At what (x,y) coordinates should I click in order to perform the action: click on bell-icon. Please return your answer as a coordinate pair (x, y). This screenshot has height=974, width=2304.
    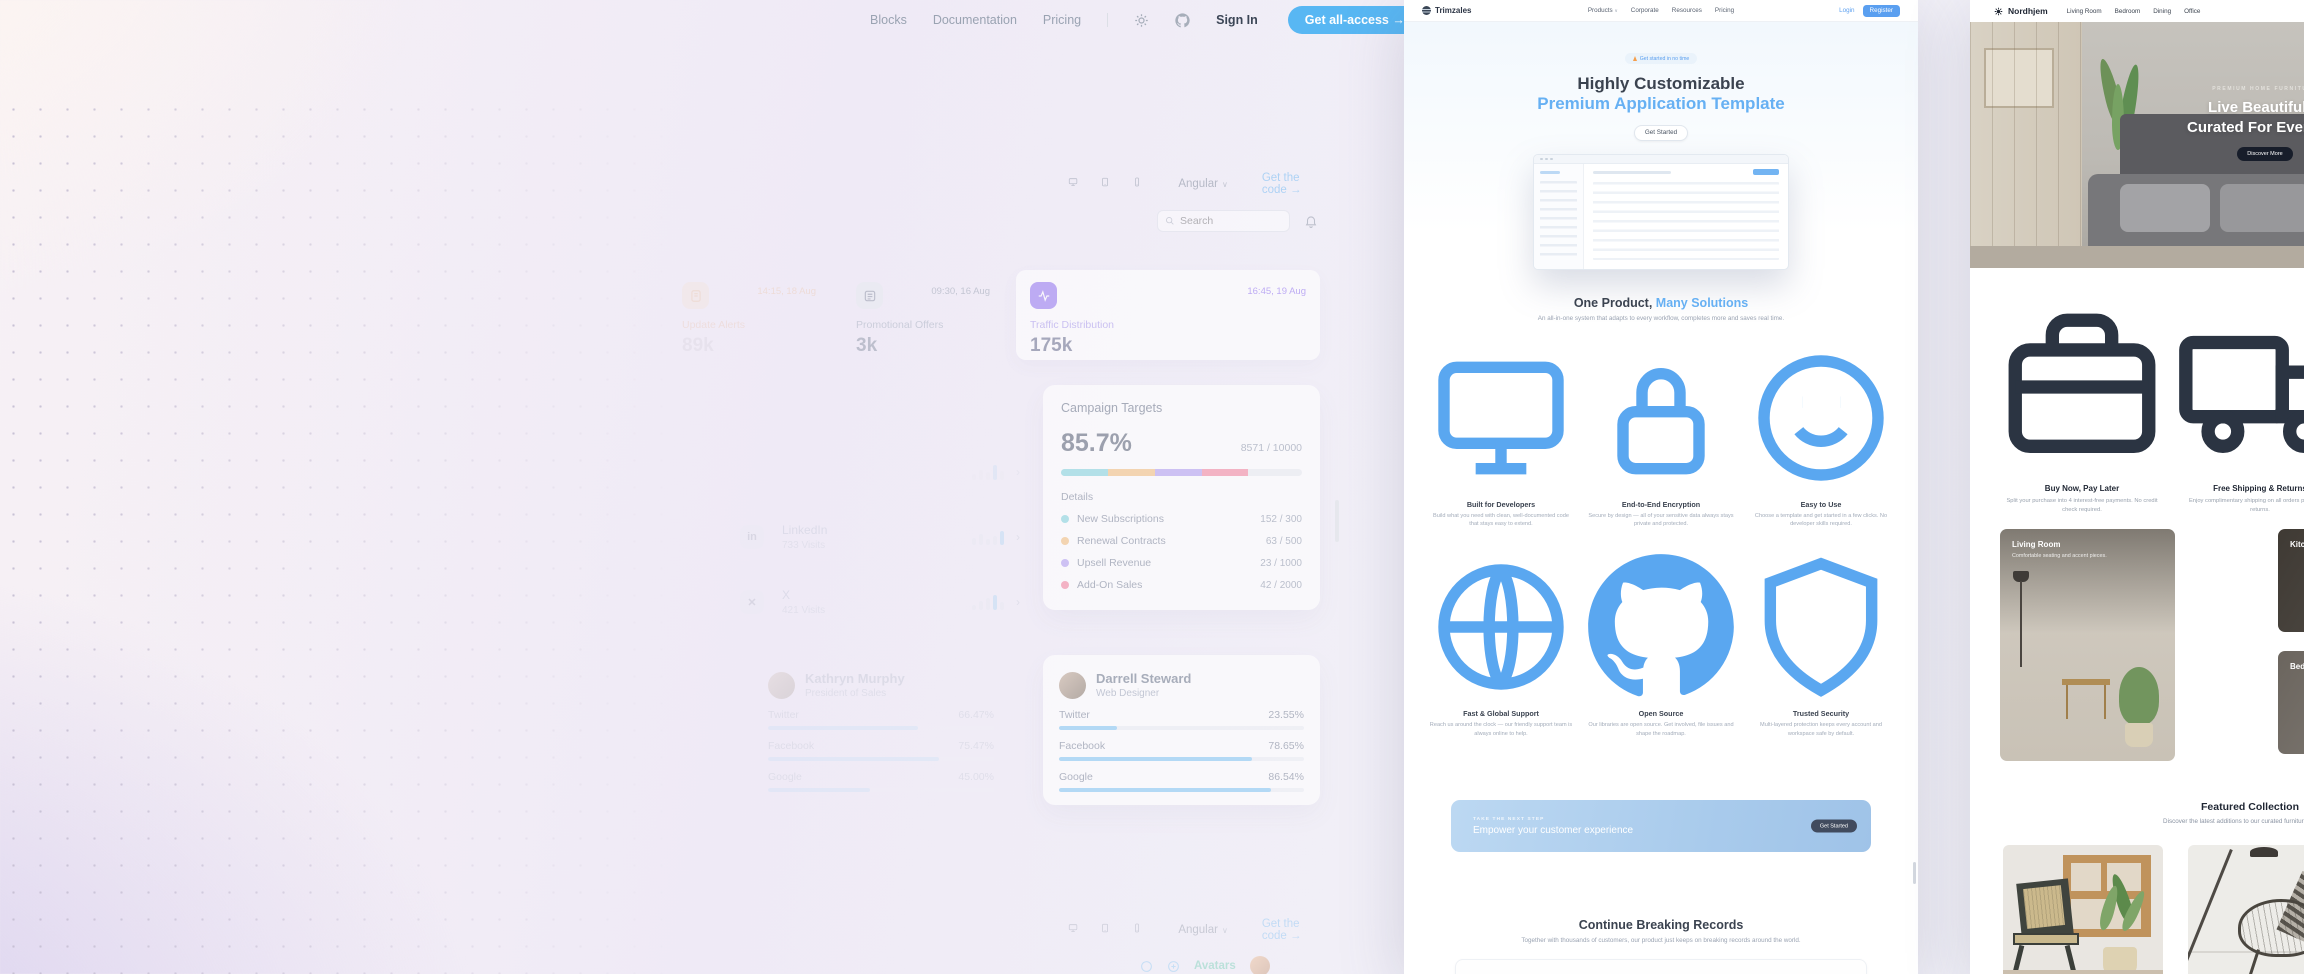
    Looking at the image, I should click on (1311, 221).